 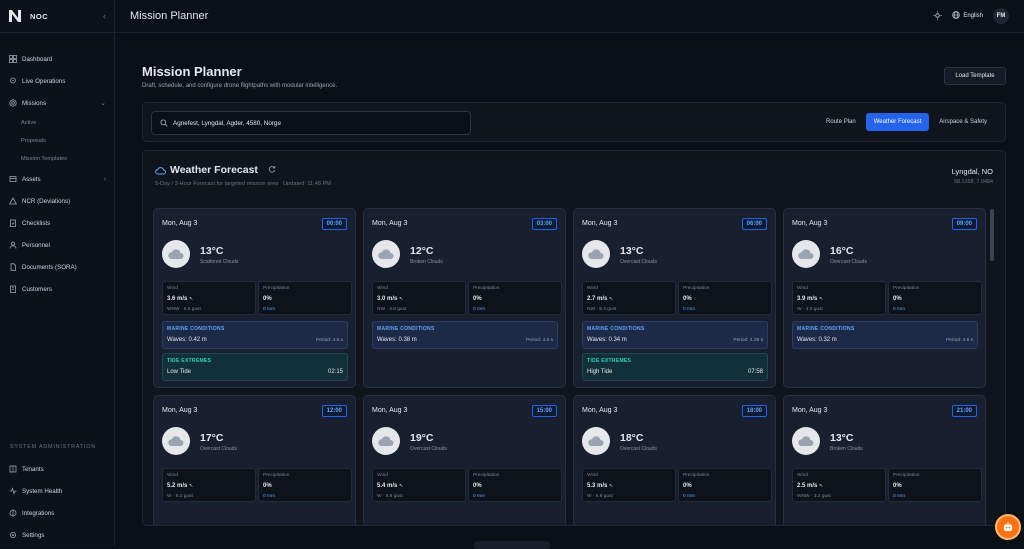 I want to click on page-title: Mission Planner, so click(x=192, y=71).